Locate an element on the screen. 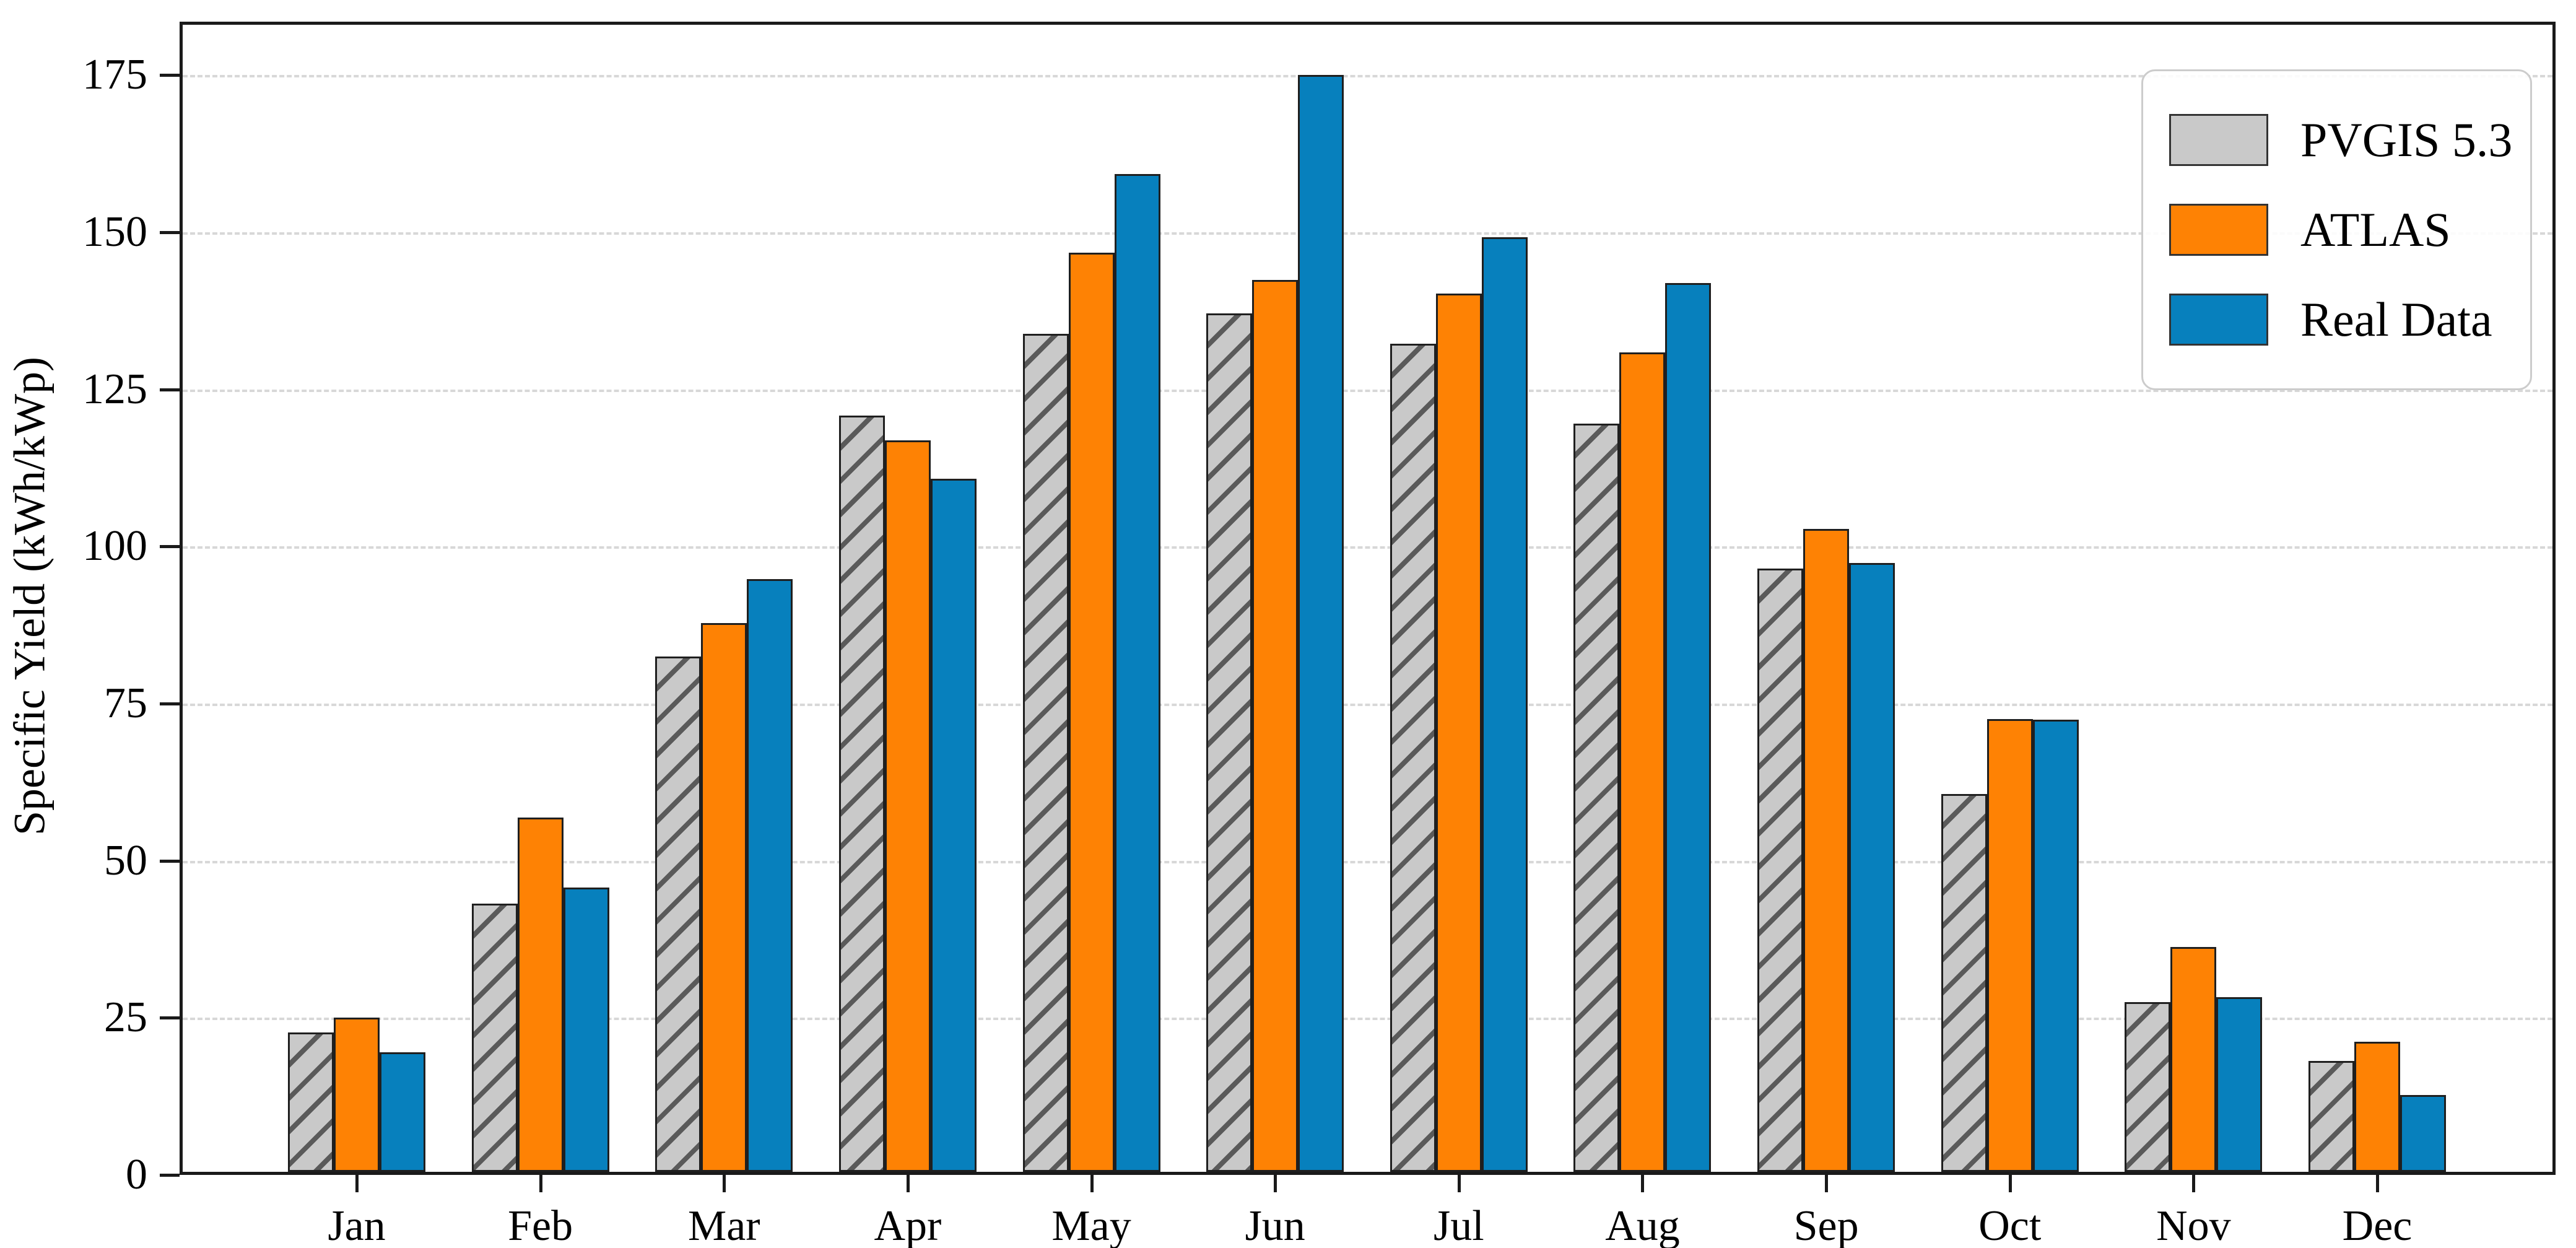 The height and width of the screenshot is (1248, 2576). bar-pvgis-5-3-jun is located at coordinates (1229, 742).